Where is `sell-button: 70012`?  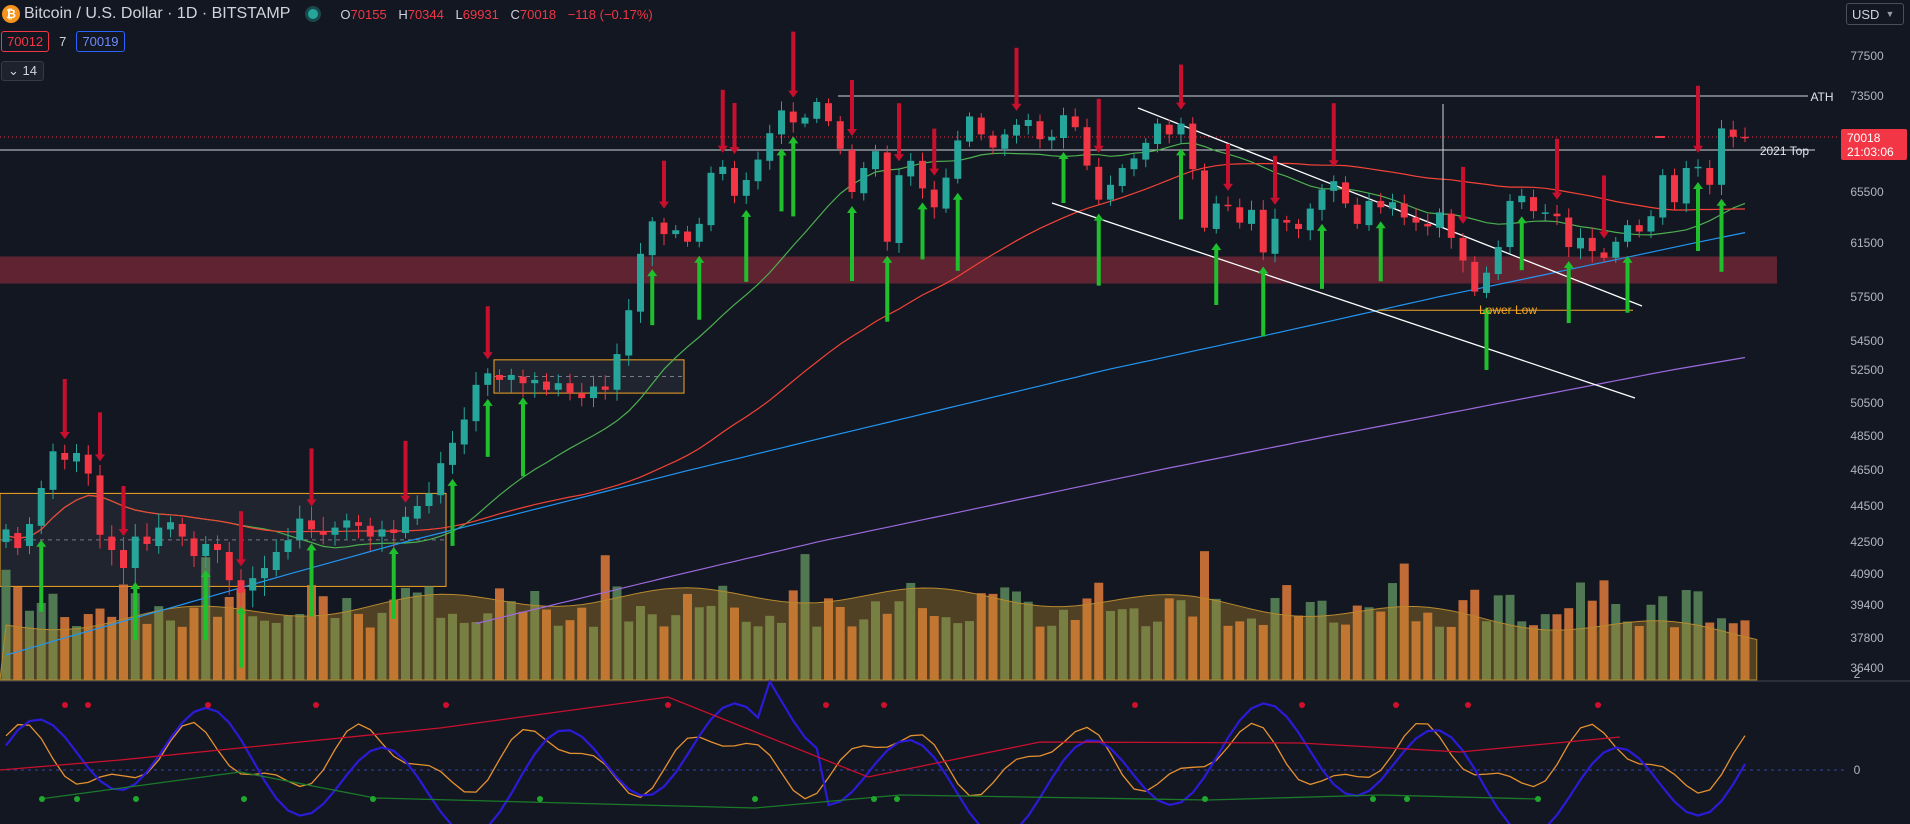
sell-button: 70012 is located at coordinates (25, 41).